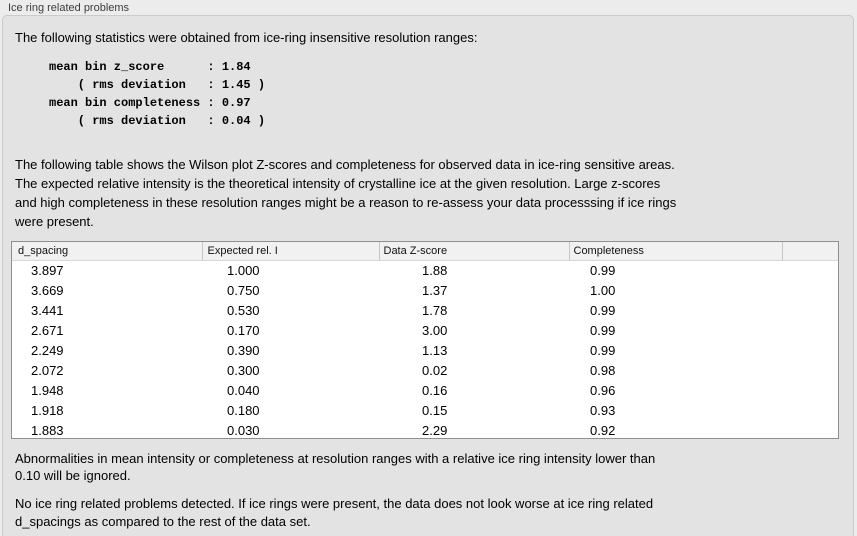 This screenshot has height=536, width=857. I want to click on table-cell: 1.918, so click(47, 410).